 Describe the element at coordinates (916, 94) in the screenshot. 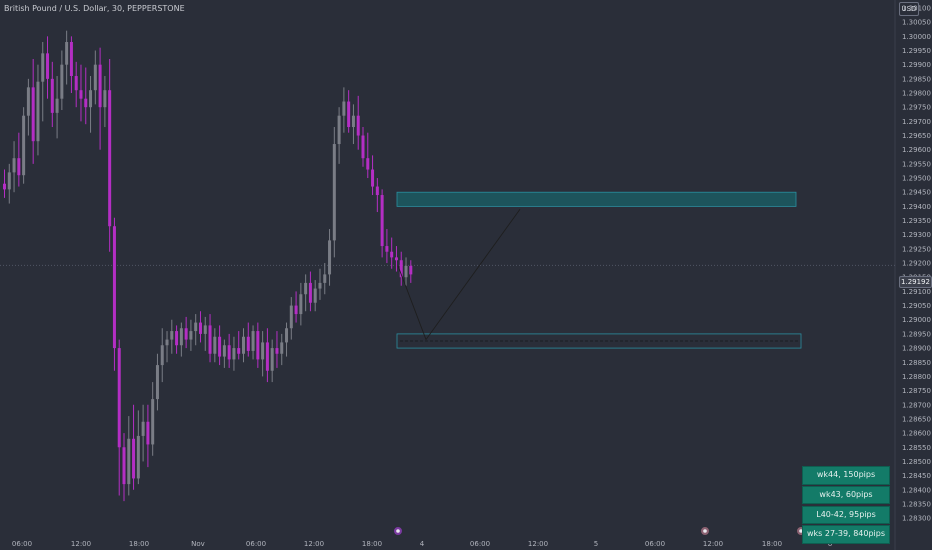

I see `price-tick-label: 1.29800` at that location.